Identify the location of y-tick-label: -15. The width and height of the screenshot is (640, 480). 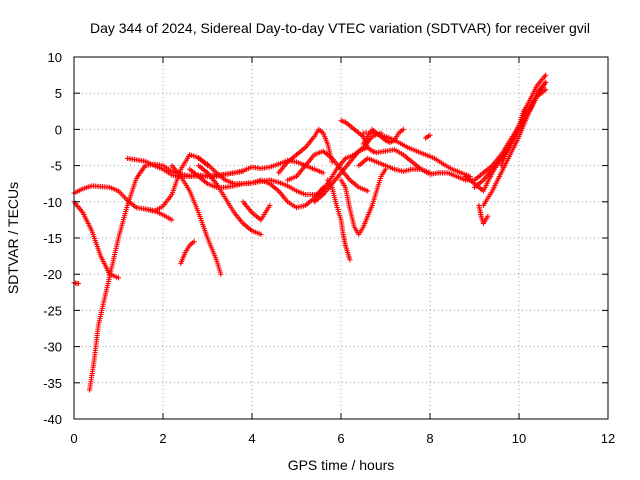
(52, 238).